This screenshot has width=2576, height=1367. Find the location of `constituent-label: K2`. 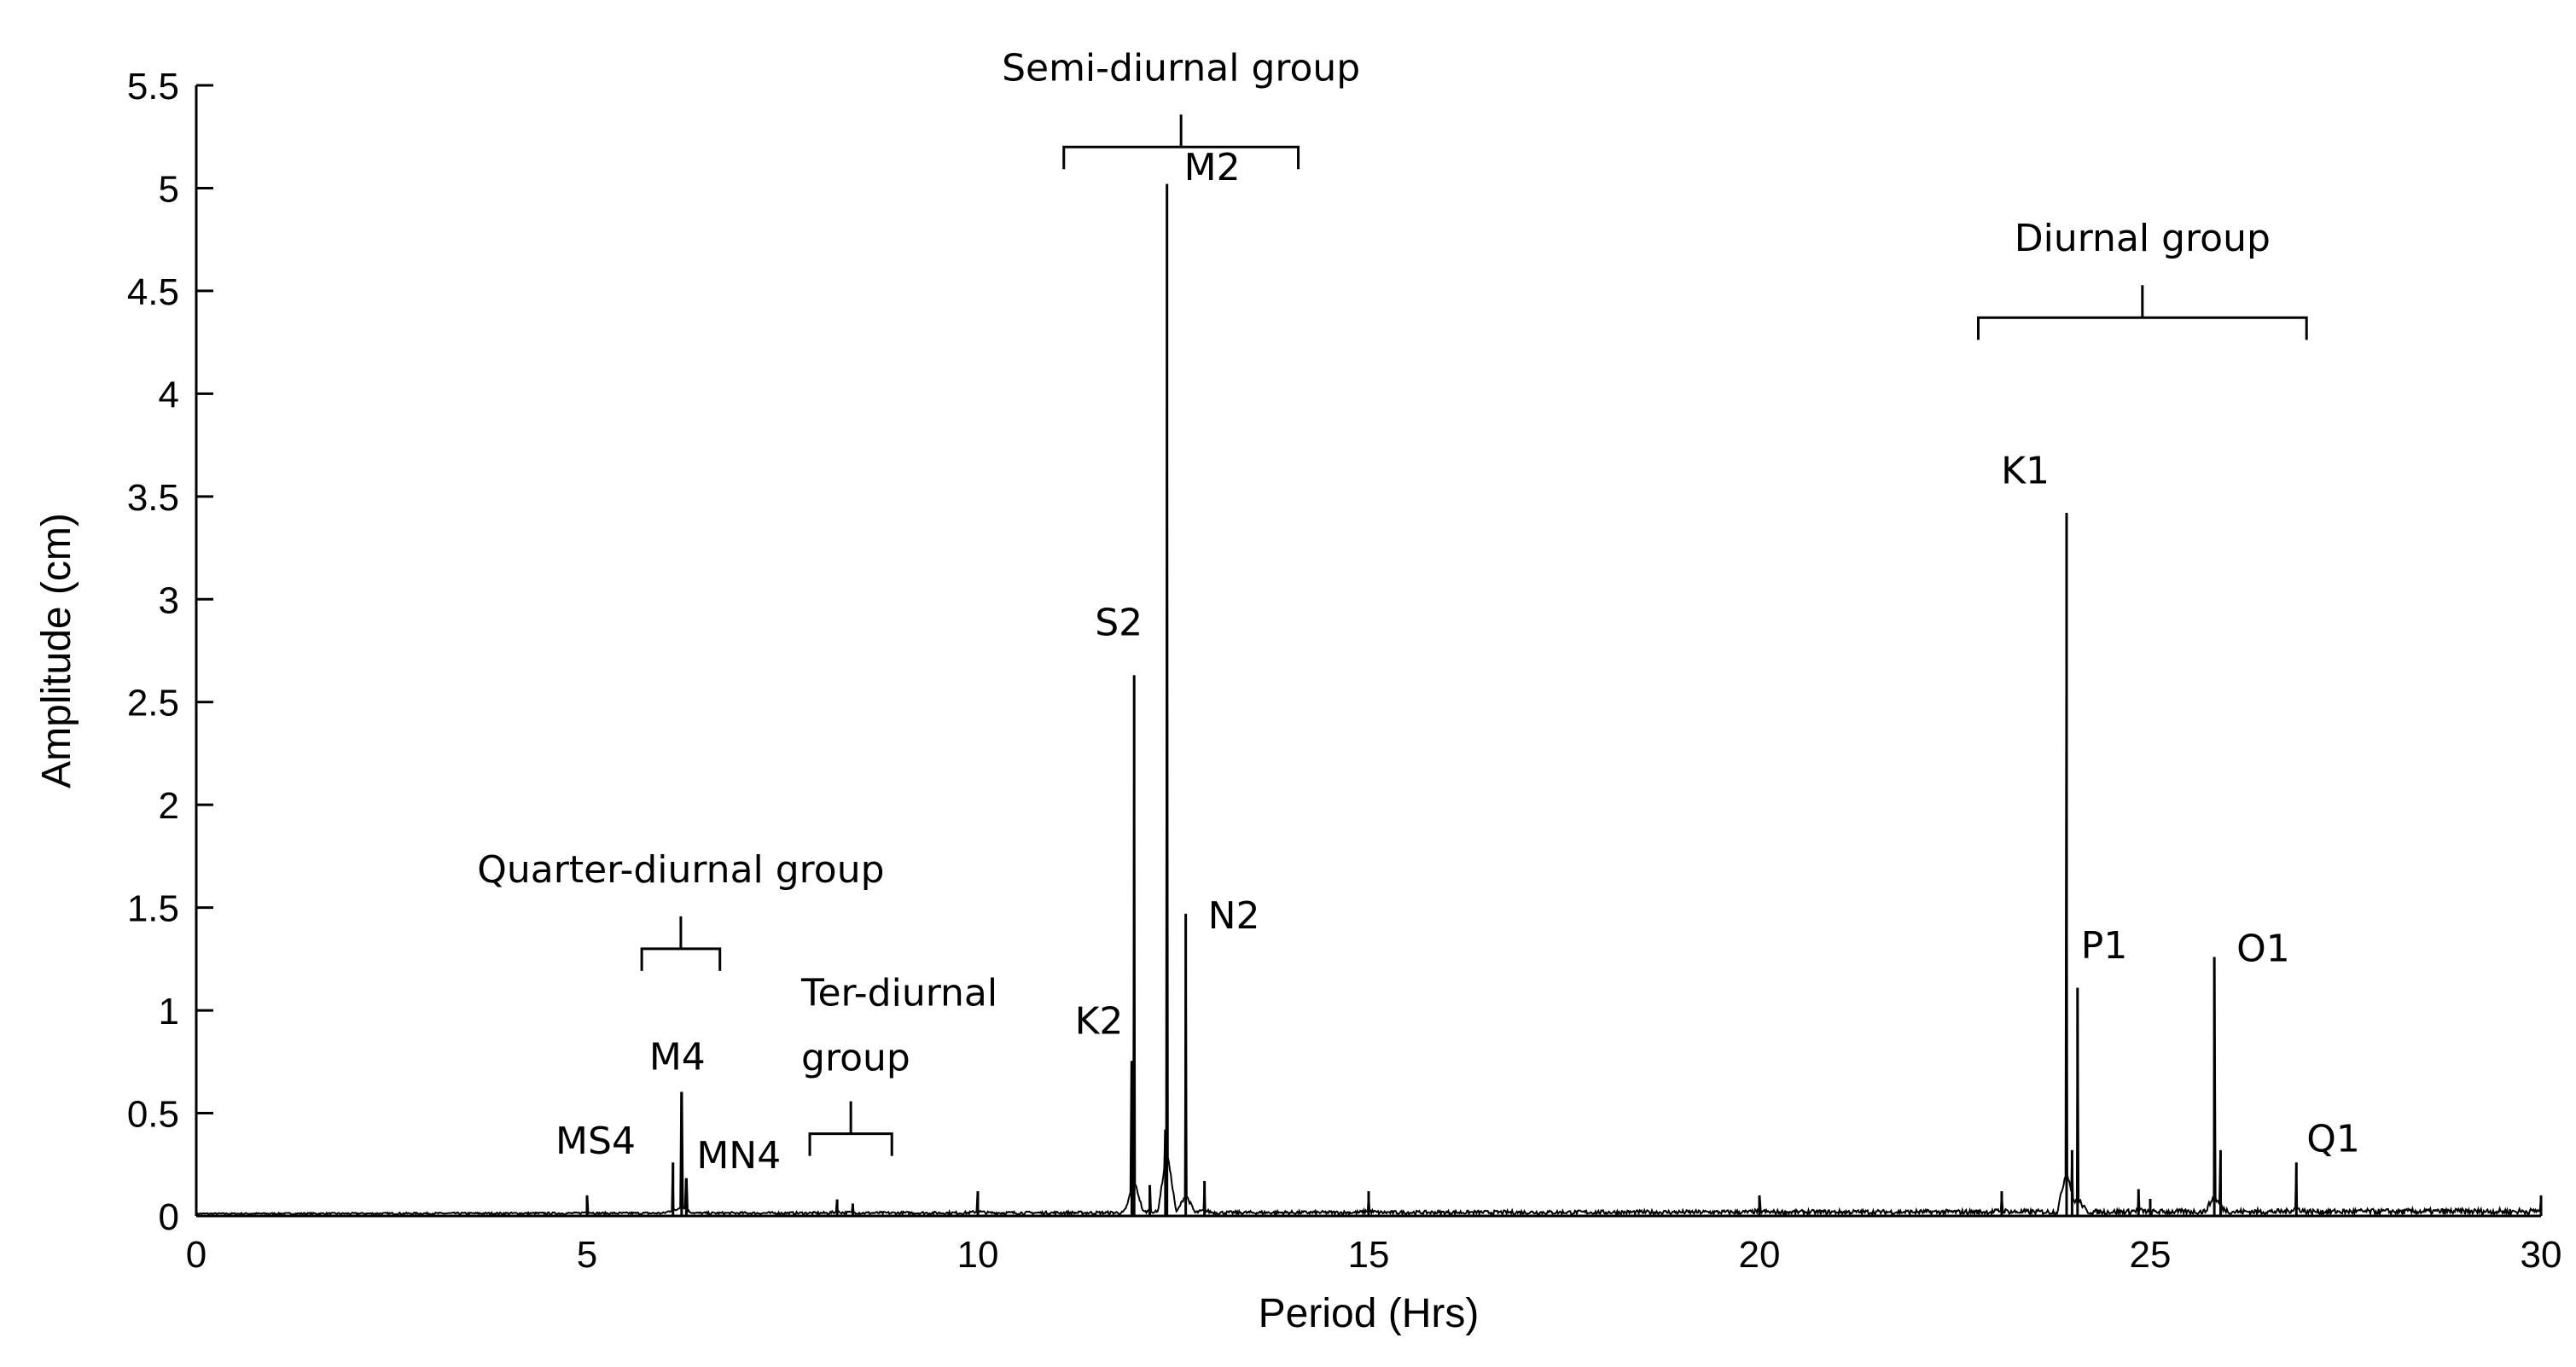

constituent-label: K2 is located at coordinates (1099, 1022).